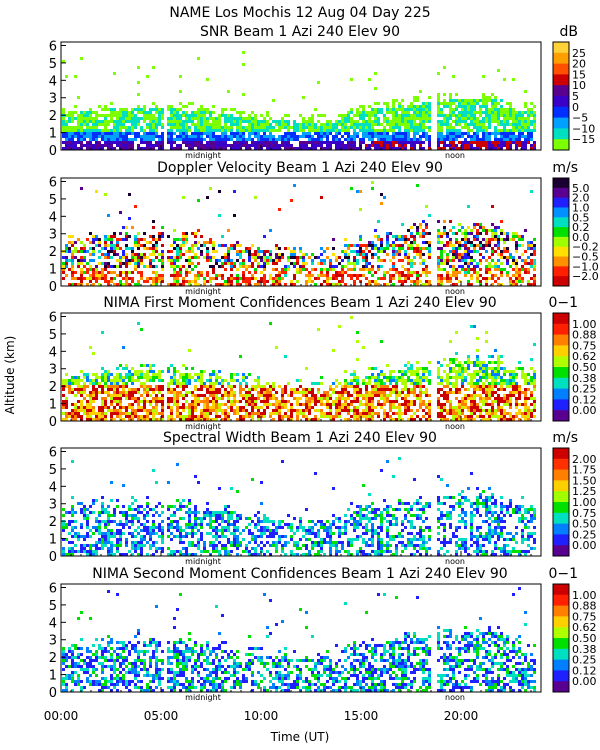  I want to click on colorbar-label: 5, so click(575, 96).